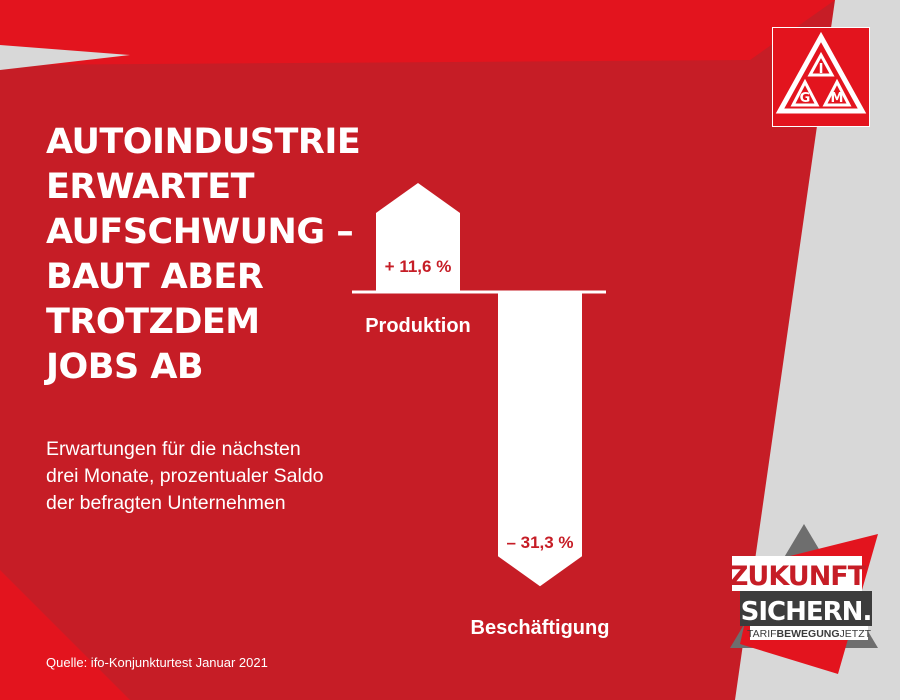 The image size is (900, 700). Describe the element at coordinates (821, 69) in the screenshot. I see `logo-letter: I` at that location.